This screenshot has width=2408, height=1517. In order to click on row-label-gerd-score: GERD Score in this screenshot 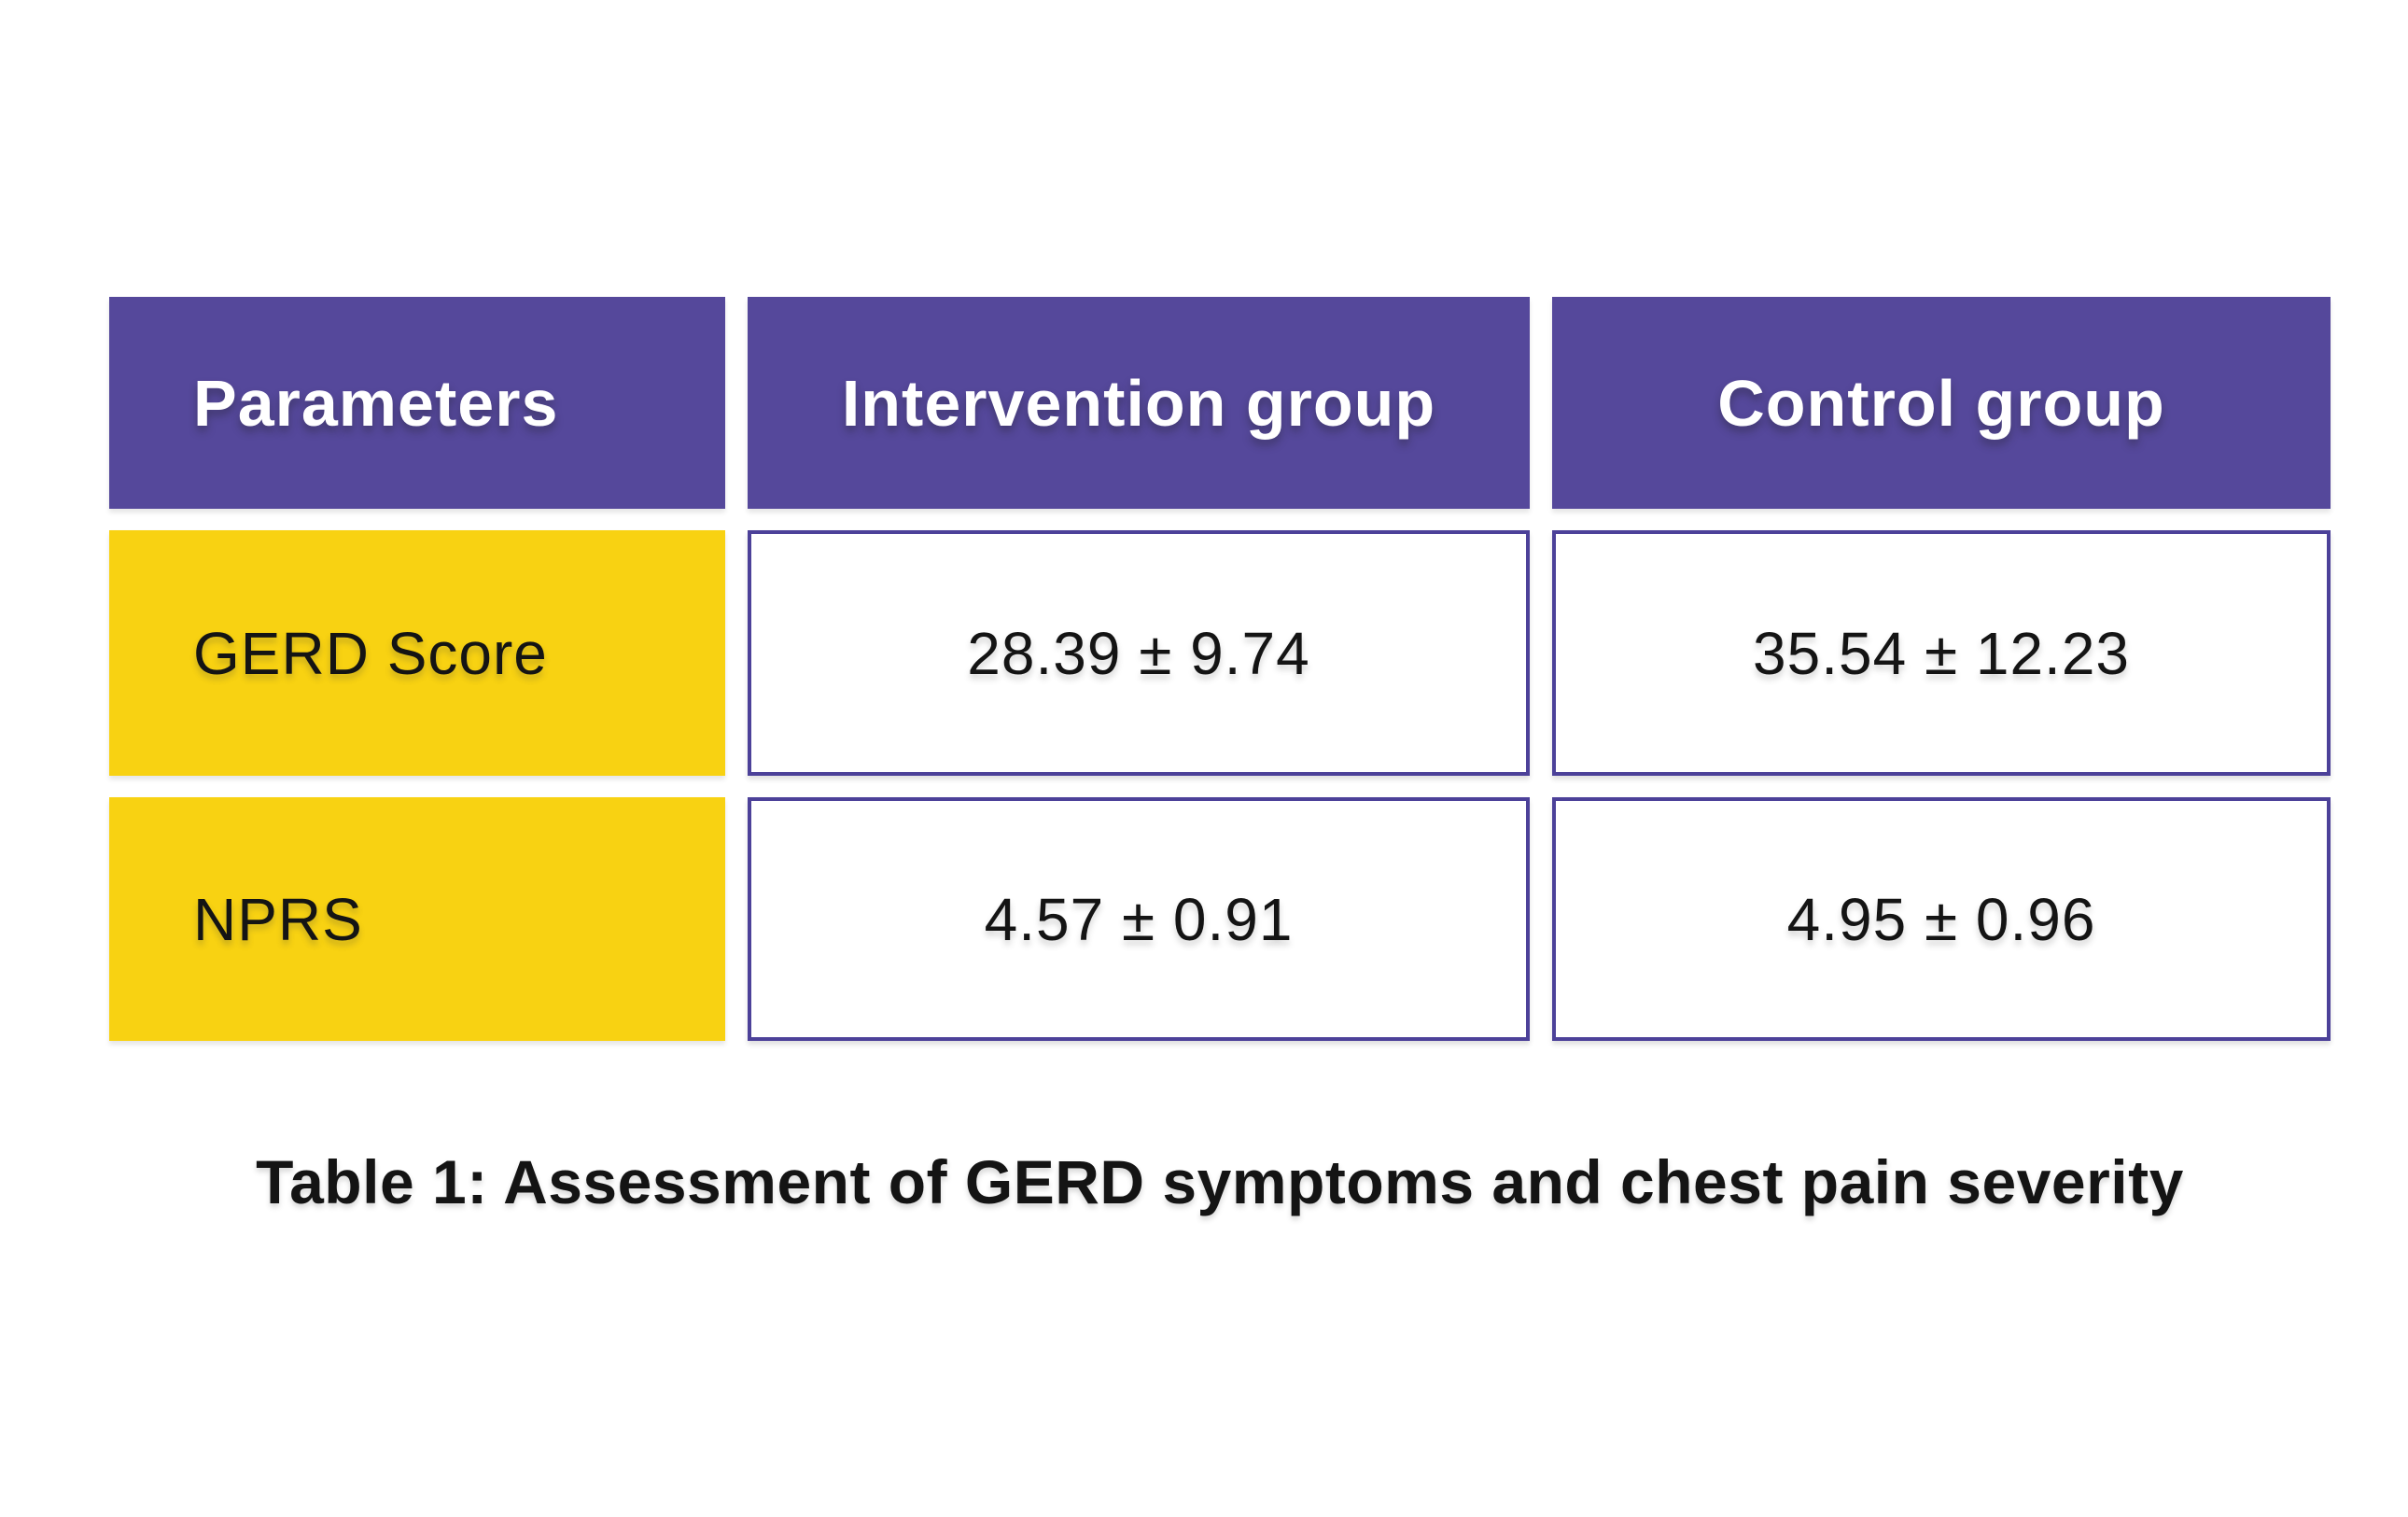, I will do `click(417, 653)`.